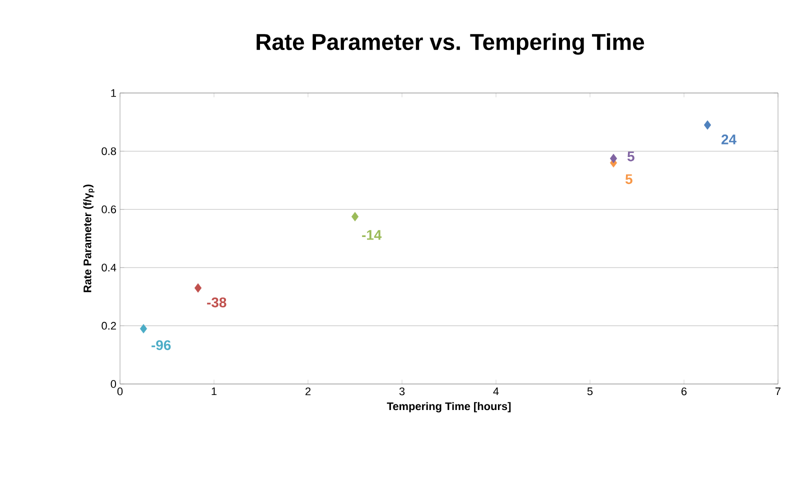  What do you see at coordinates (109, 151) in the screenshot?
I see `y-tick-label: 0.8` at bounding box center [109, 151].